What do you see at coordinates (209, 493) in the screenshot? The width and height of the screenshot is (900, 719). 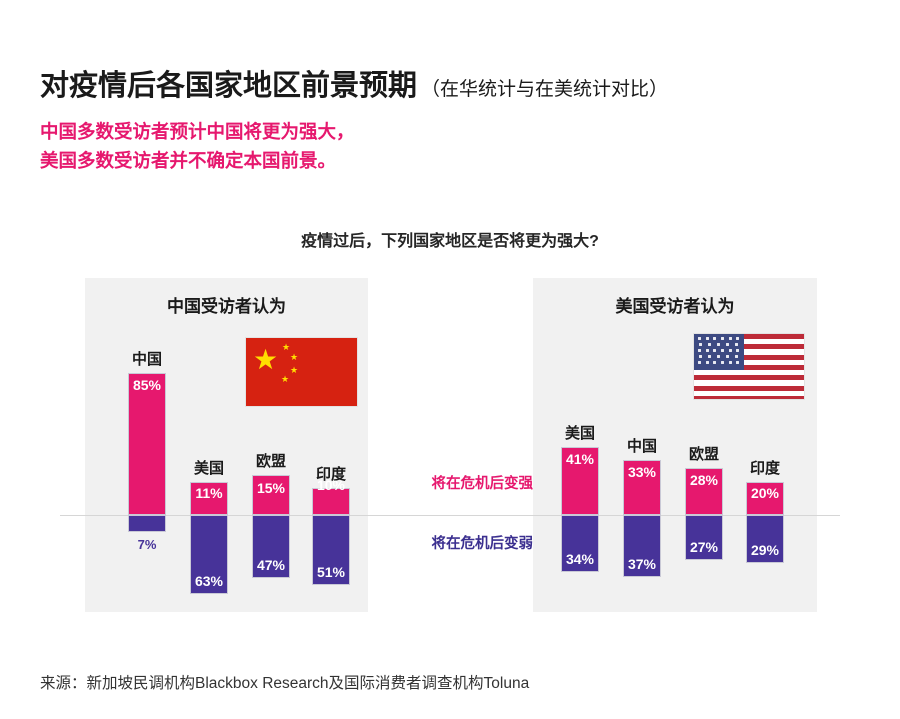 I see `bar-value-positive: 11%` at bounding box center [209, 493].